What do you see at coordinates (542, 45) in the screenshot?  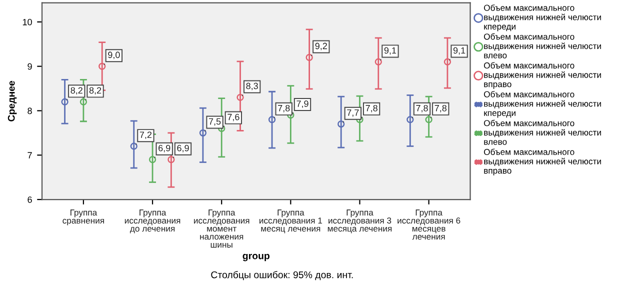 I see `text: Объем максимального выдвижения нижней челюсти влево` at bounding box center [542, 45].